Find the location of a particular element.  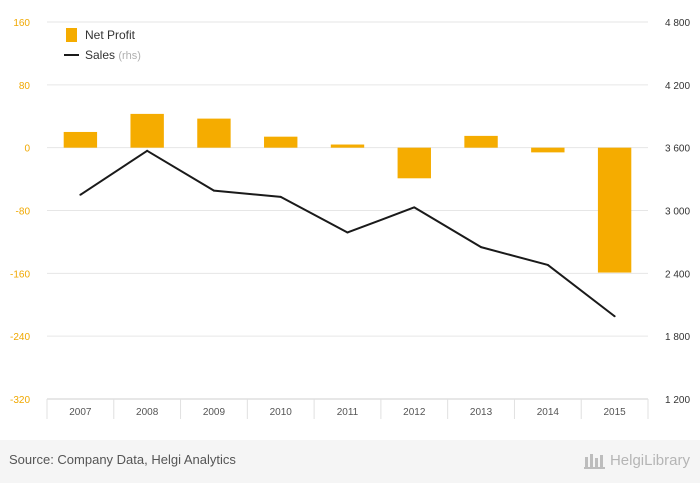

right-tick-label: 2 400 is located at coordinates (677, 274).